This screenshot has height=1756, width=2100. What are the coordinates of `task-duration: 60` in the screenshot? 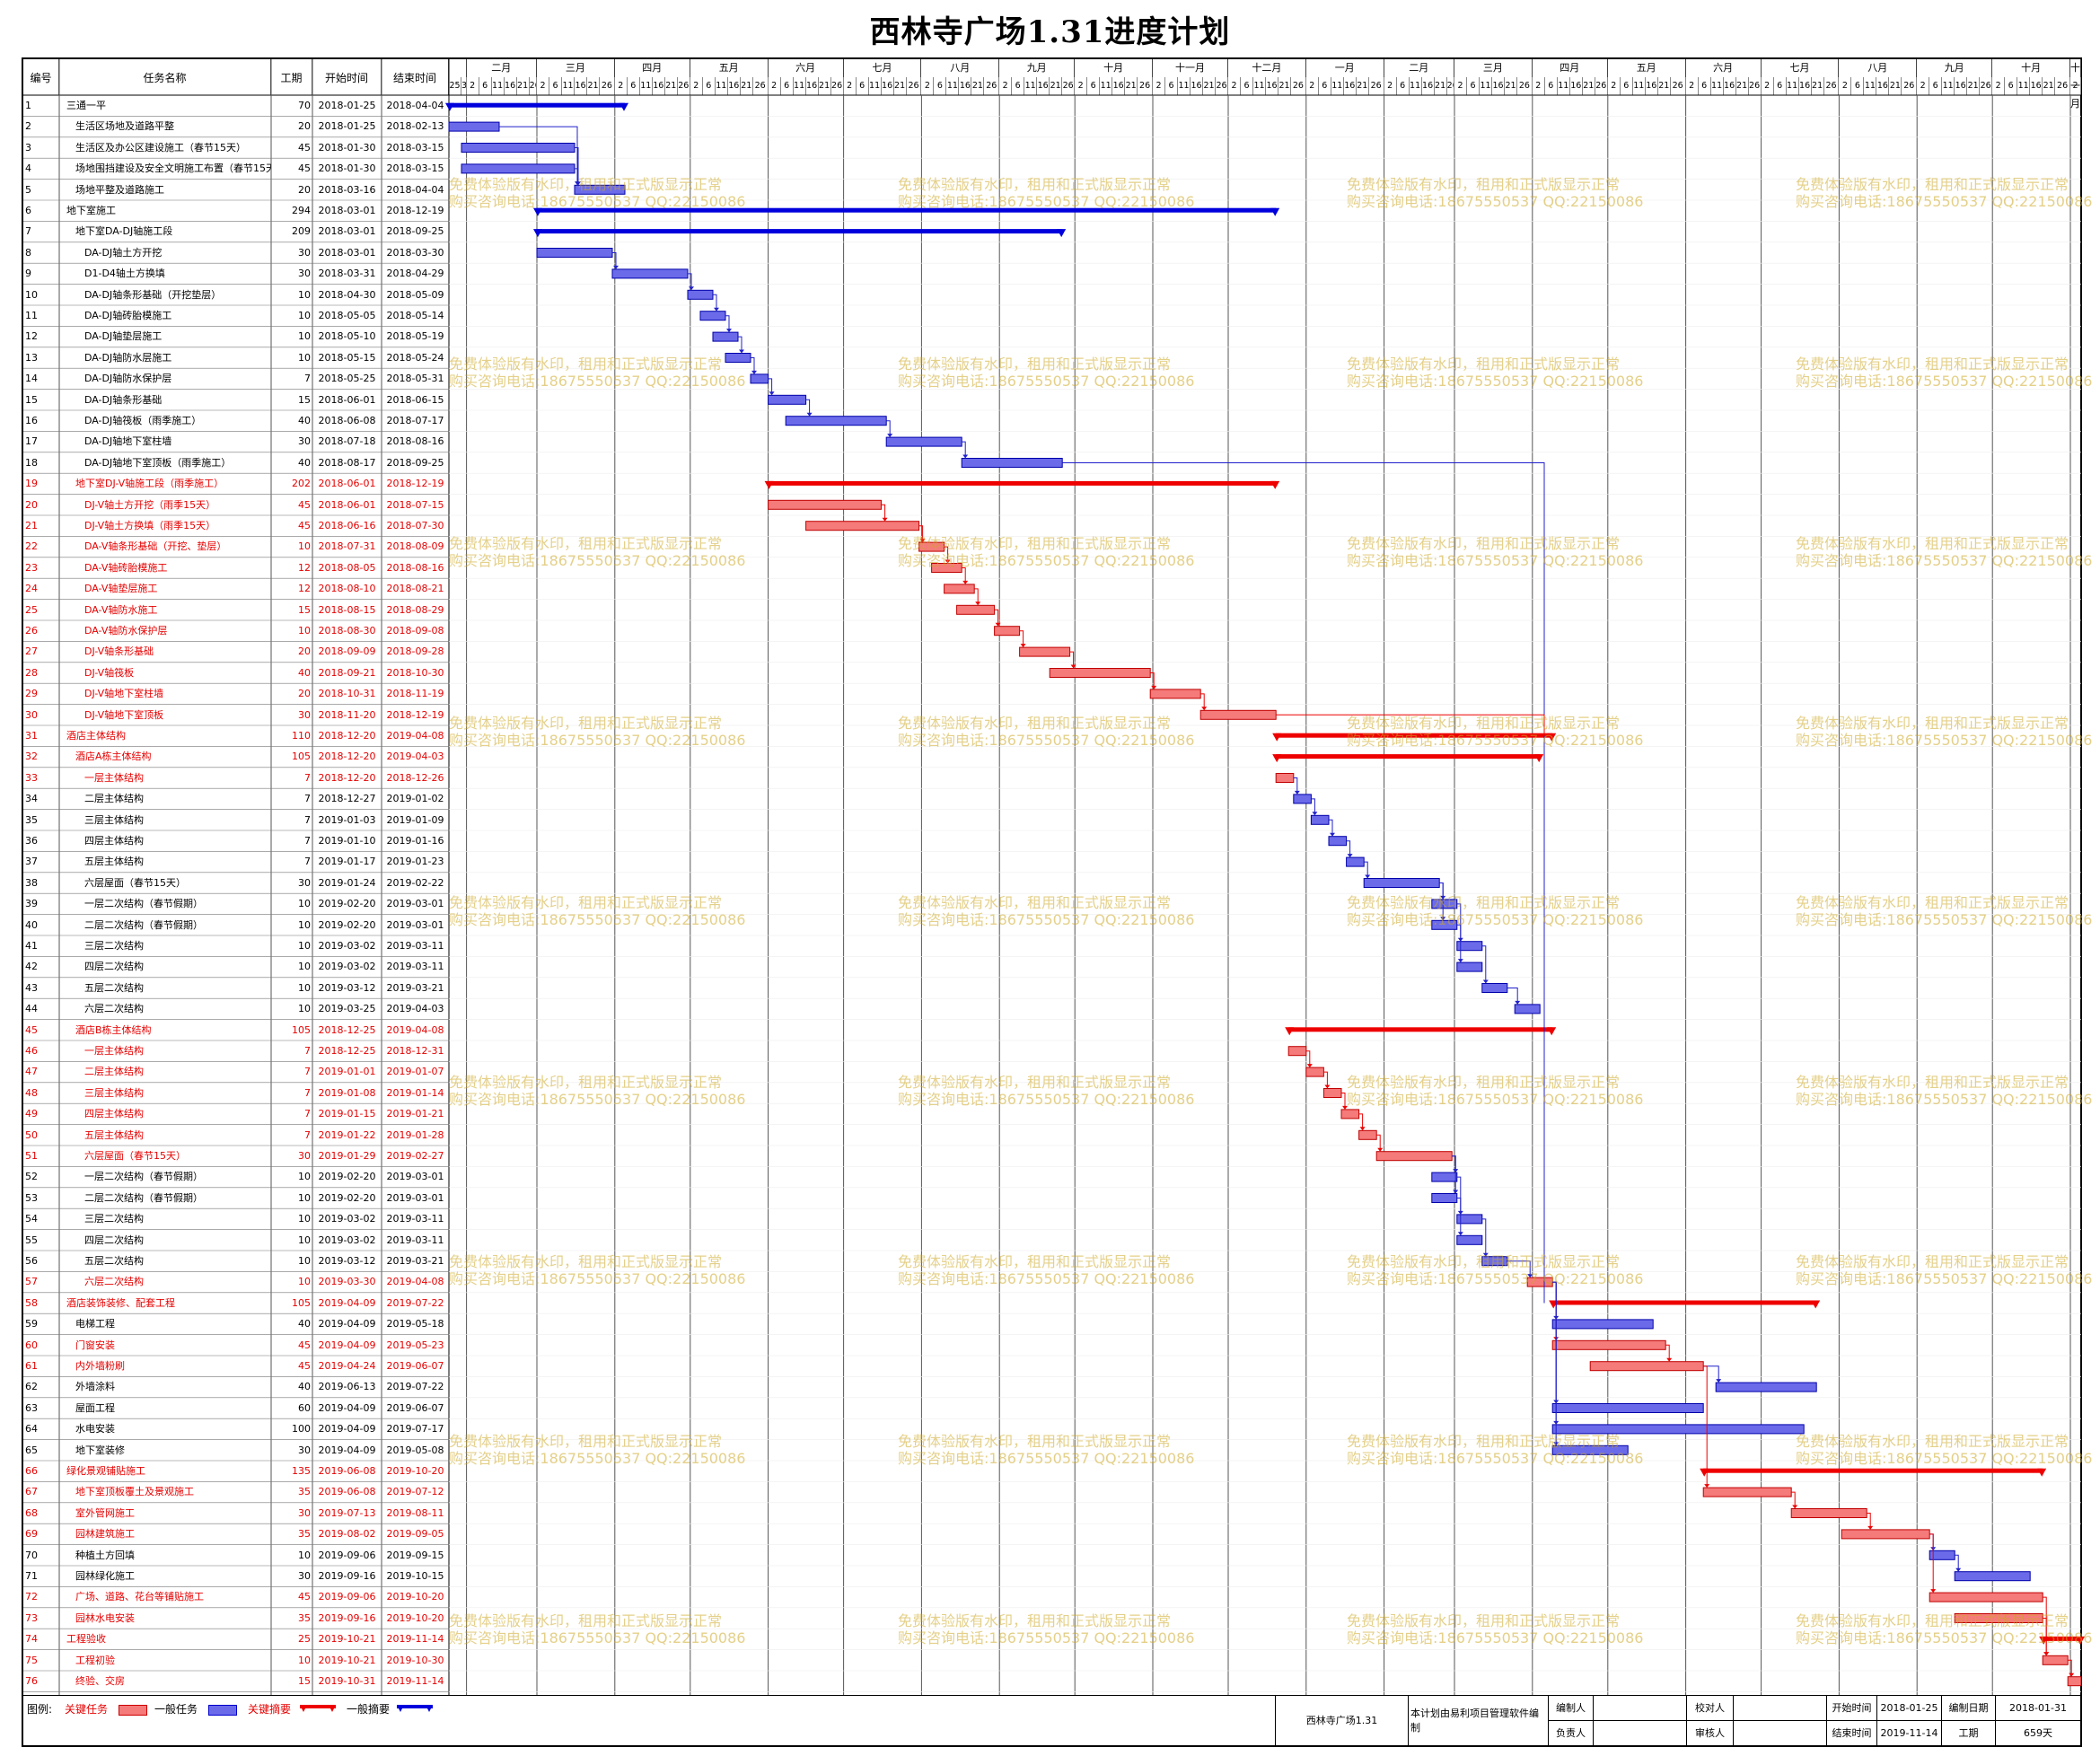 It's located at (304, 1408).